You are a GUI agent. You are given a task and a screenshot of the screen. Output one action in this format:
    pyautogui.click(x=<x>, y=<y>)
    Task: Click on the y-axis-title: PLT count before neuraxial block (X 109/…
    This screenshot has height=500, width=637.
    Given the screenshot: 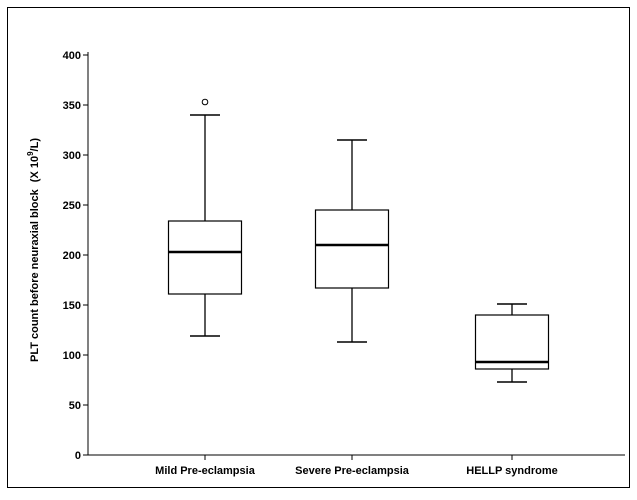 What is the action you would take?
    pyautogui.click(x=33, y=250)
    